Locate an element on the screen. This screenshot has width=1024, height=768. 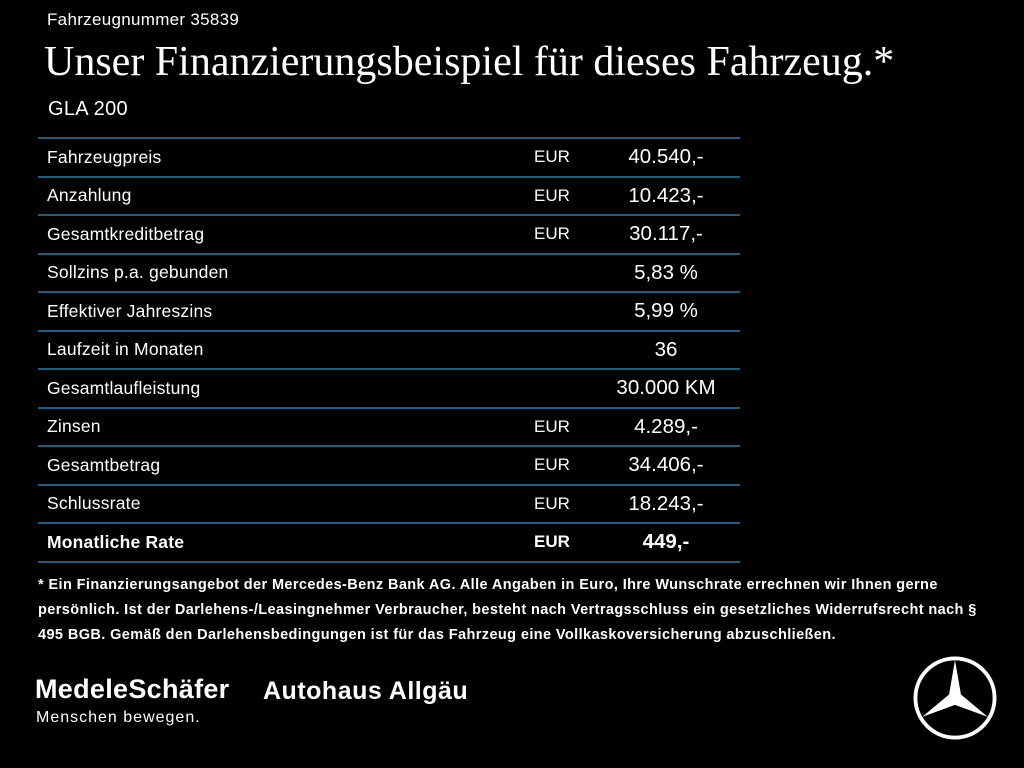
row-label: Zinsen is located at coordinates (74, 426).